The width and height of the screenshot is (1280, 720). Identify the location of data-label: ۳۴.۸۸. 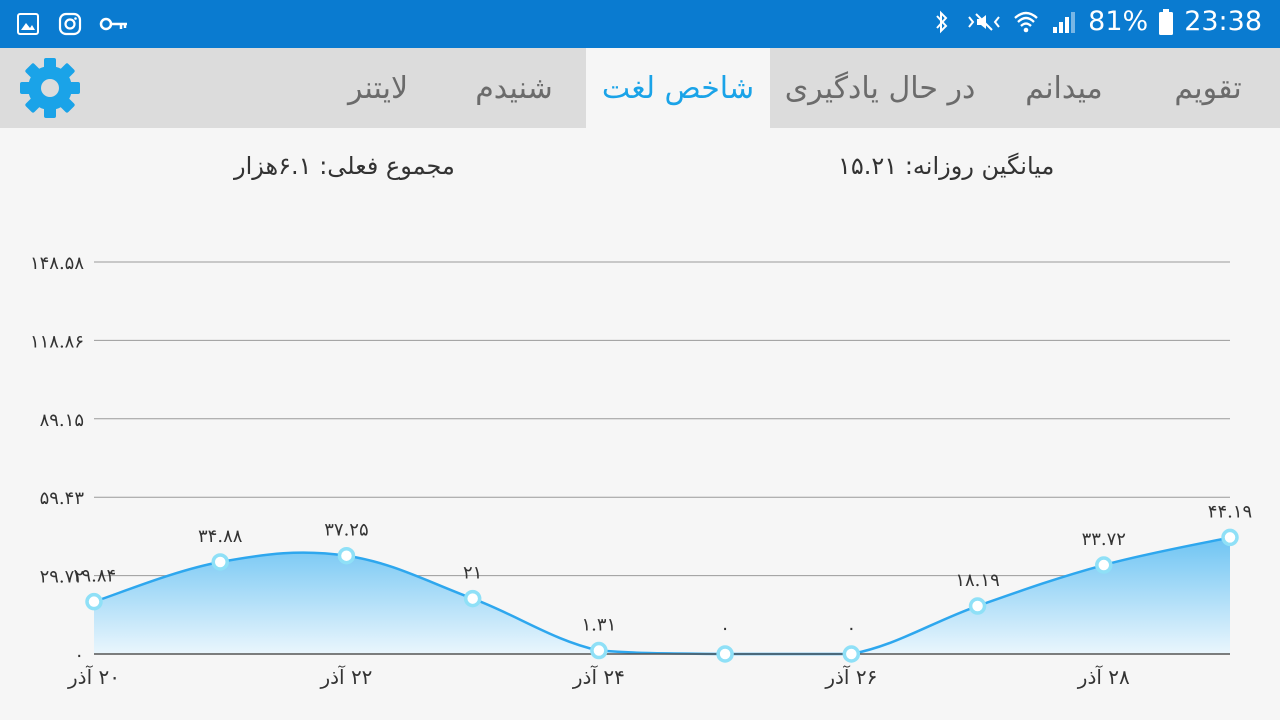
(220, 536).